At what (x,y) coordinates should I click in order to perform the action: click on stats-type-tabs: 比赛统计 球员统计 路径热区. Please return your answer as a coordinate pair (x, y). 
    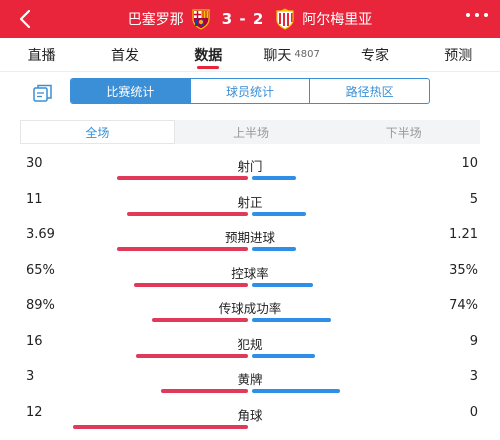
    Looking at the image, I should click on (250, 91).